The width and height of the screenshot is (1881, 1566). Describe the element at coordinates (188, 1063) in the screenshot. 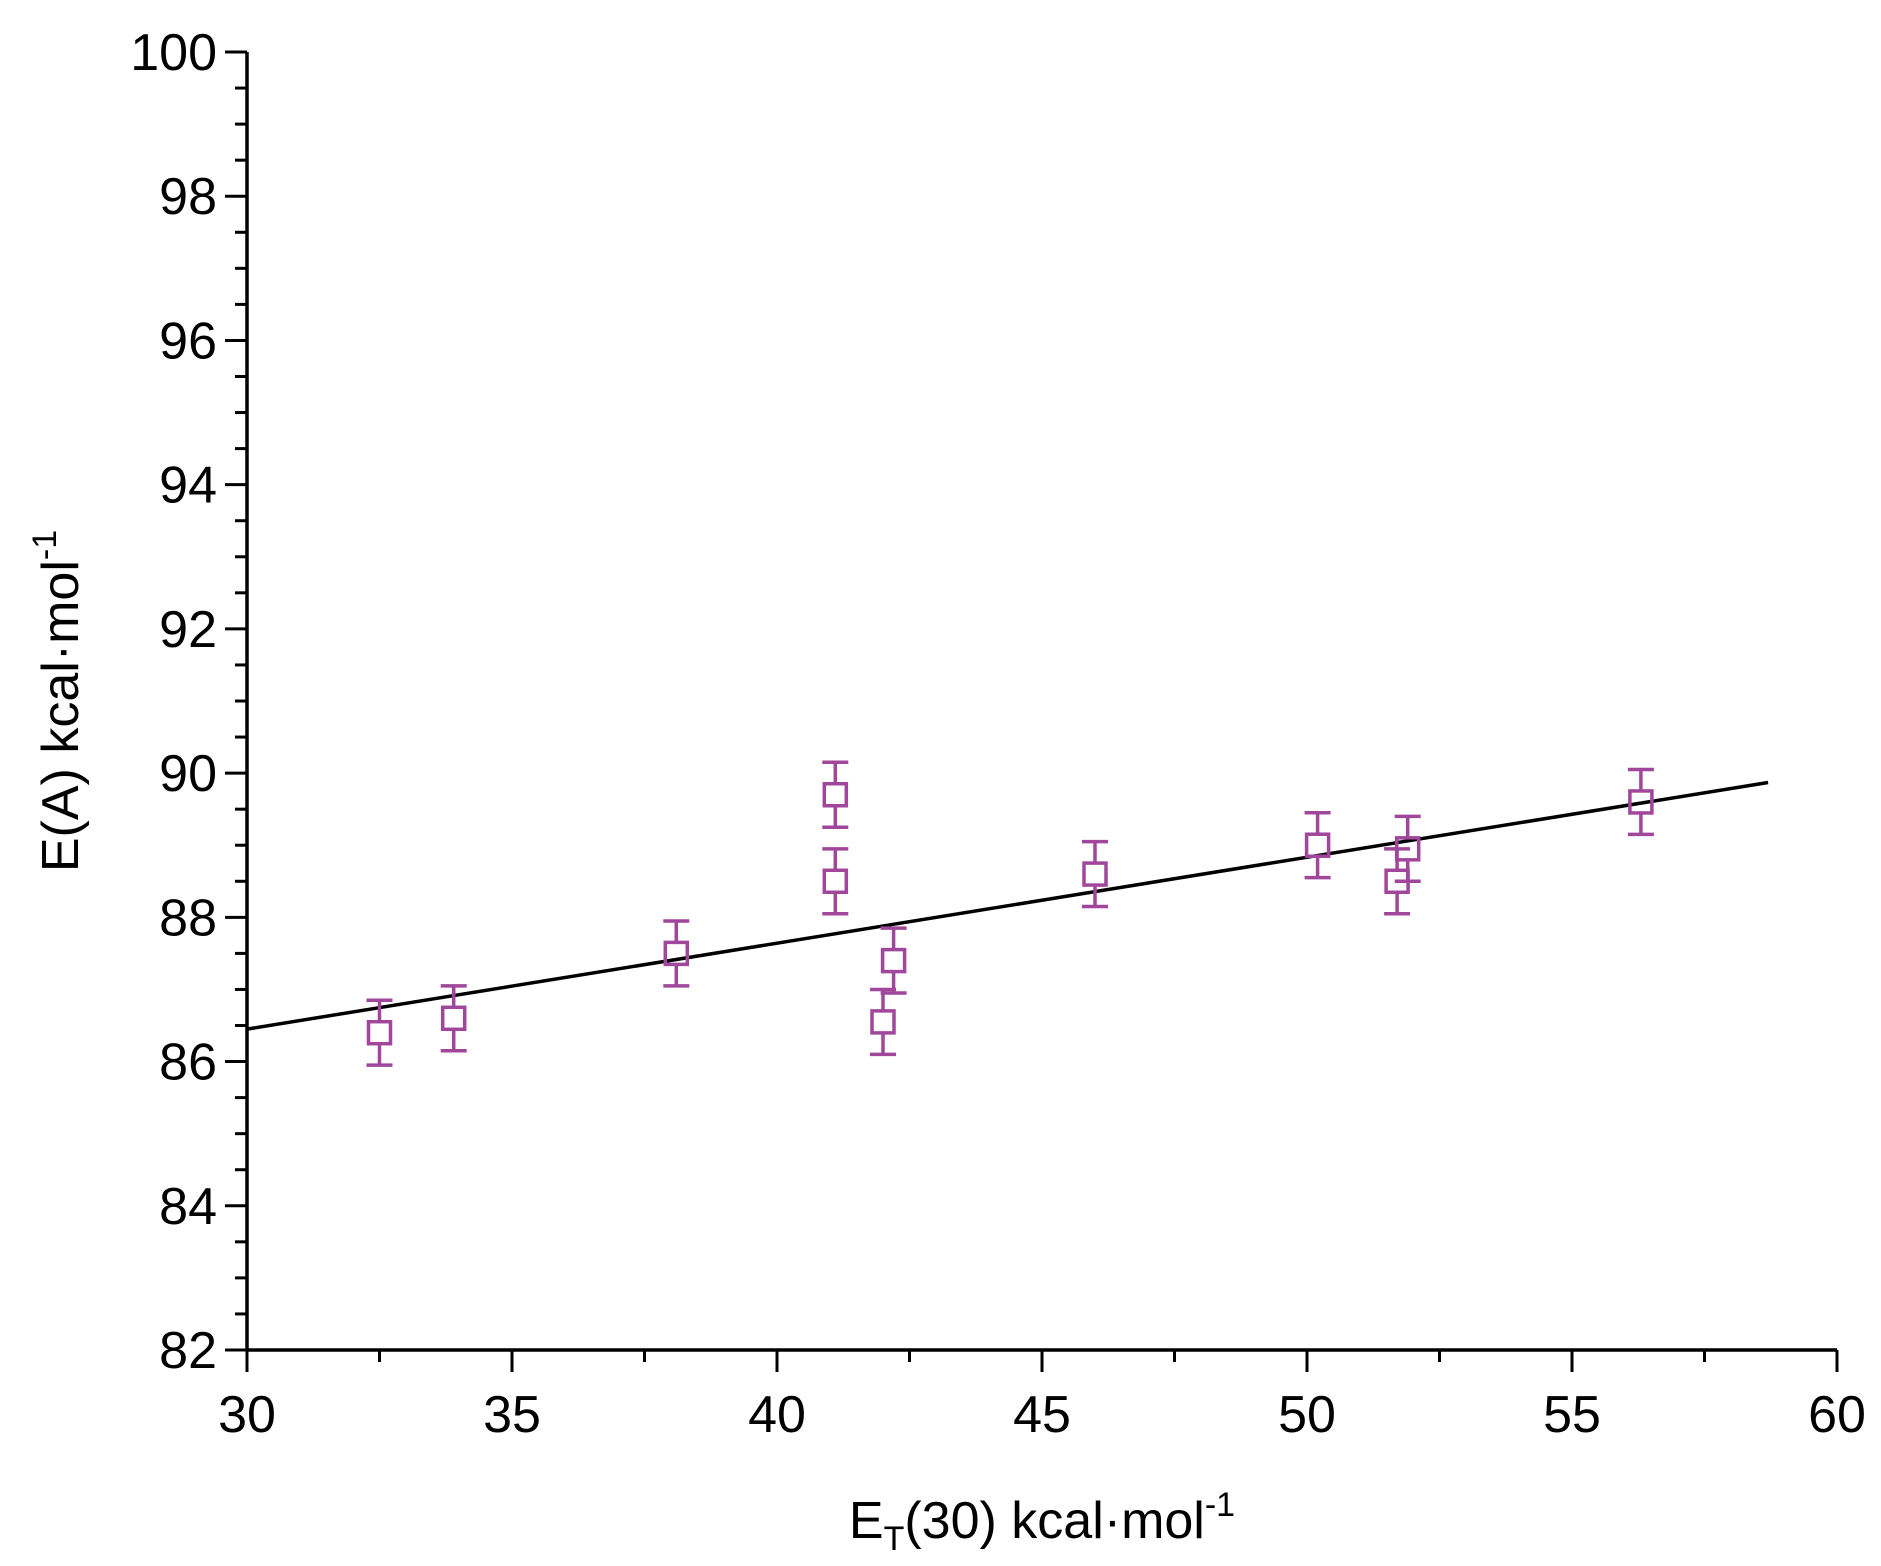

I see `y-tick-label: 86` at that location.